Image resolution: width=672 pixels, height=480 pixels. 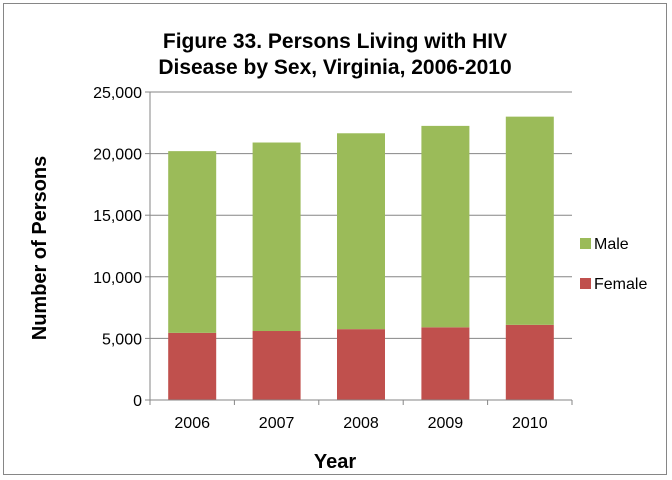 I want to click on legend-label-female: Female, so click(x=620, y=284).